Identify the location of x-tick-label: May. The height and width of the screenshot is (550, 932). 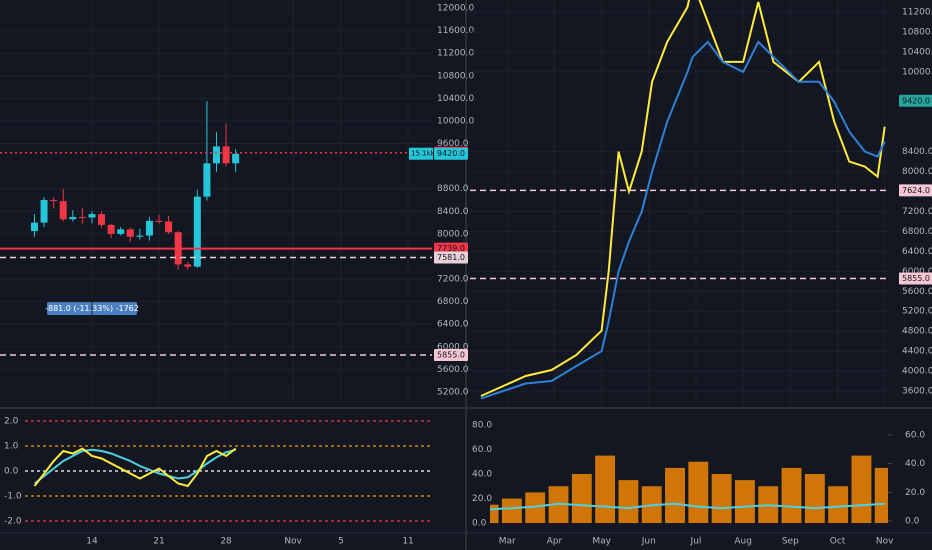
(601, 542).